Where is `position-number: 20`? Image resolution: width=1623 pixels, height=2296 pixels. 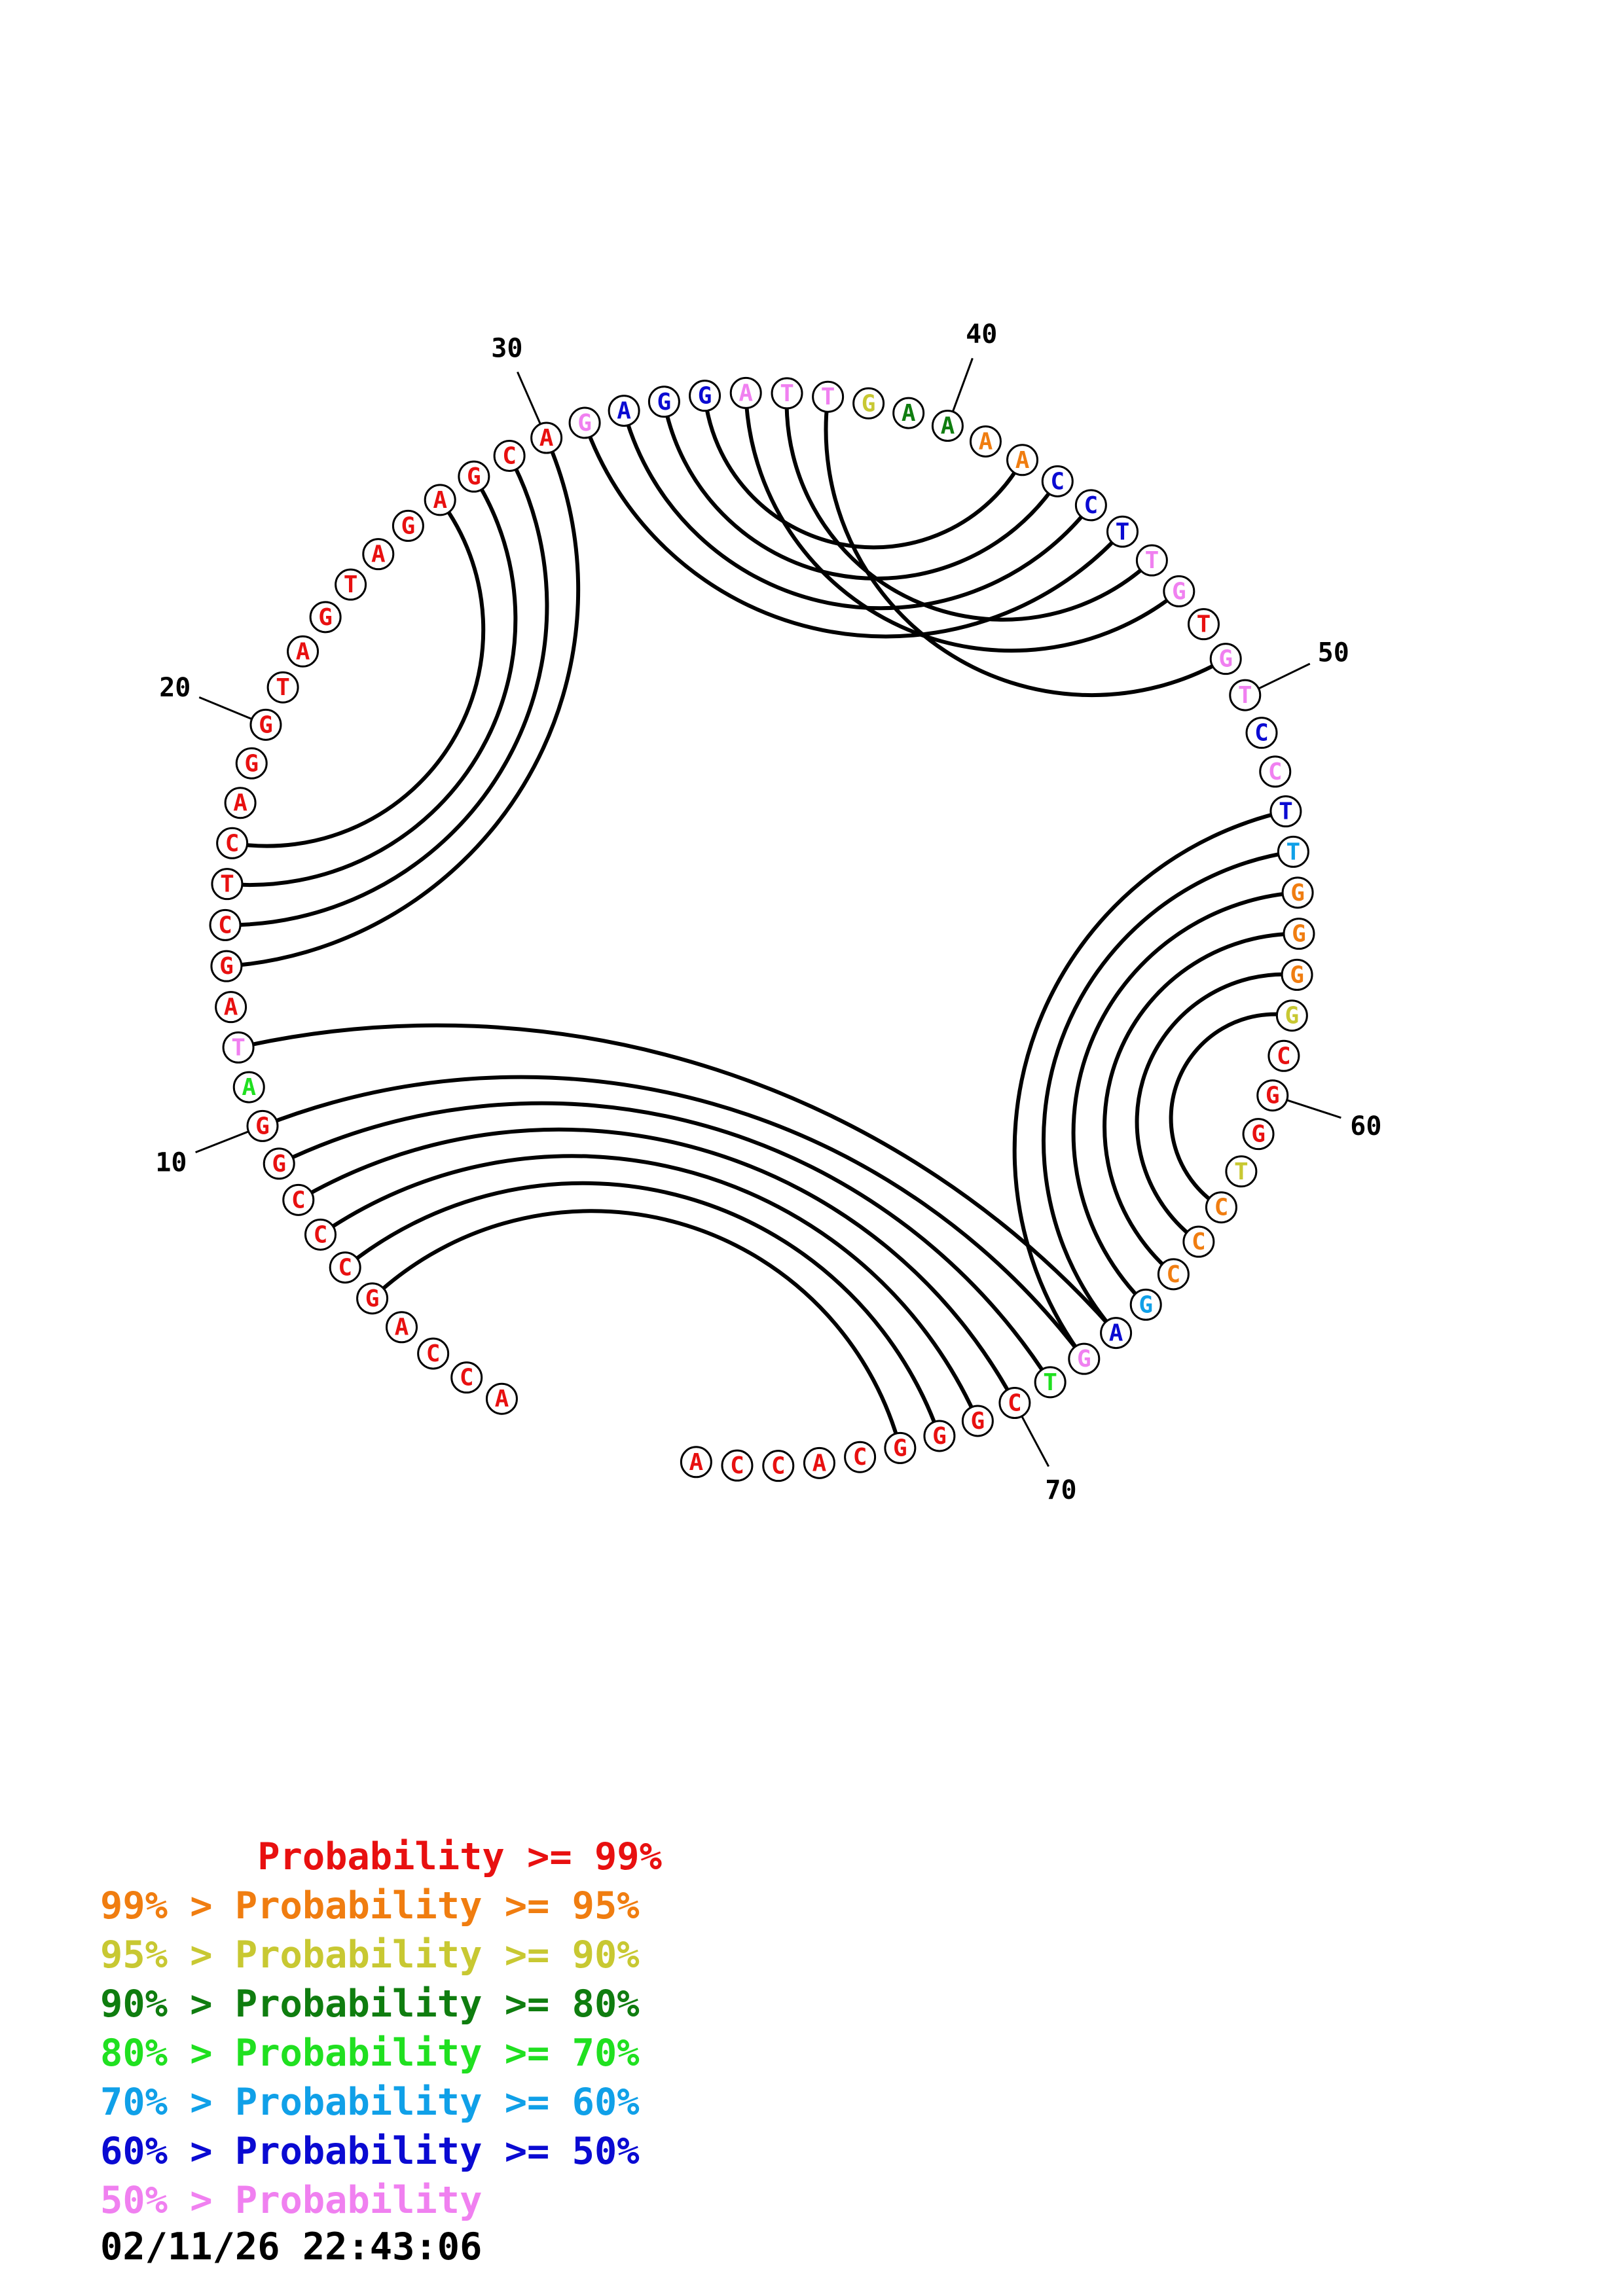
position-number: 20 is located at coordinates (175, 688).